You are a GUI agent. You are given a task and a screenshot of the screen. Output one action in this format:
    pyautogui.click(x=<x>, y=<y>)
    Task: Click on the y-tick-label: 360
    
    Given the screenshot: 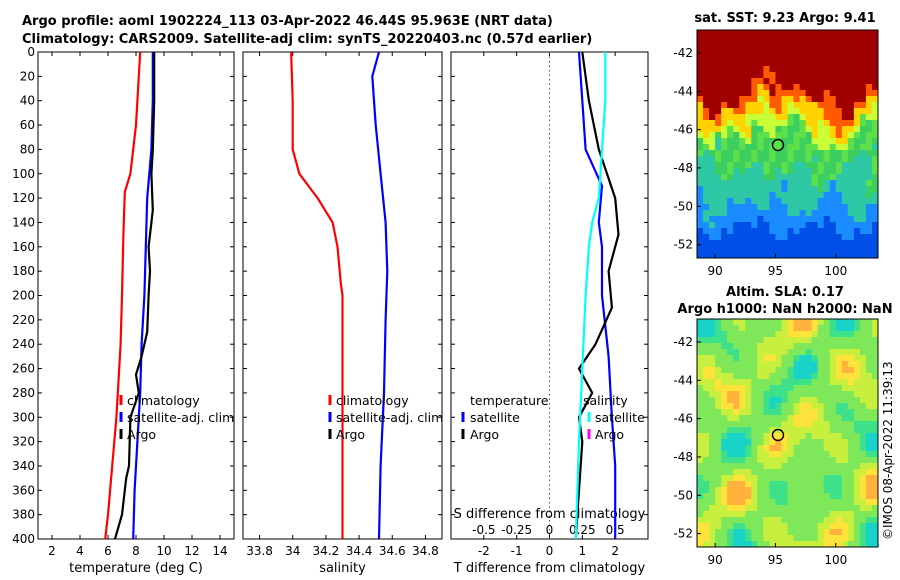 What is the action you would take?
    pyautogui.click(x=23, y=490)
    